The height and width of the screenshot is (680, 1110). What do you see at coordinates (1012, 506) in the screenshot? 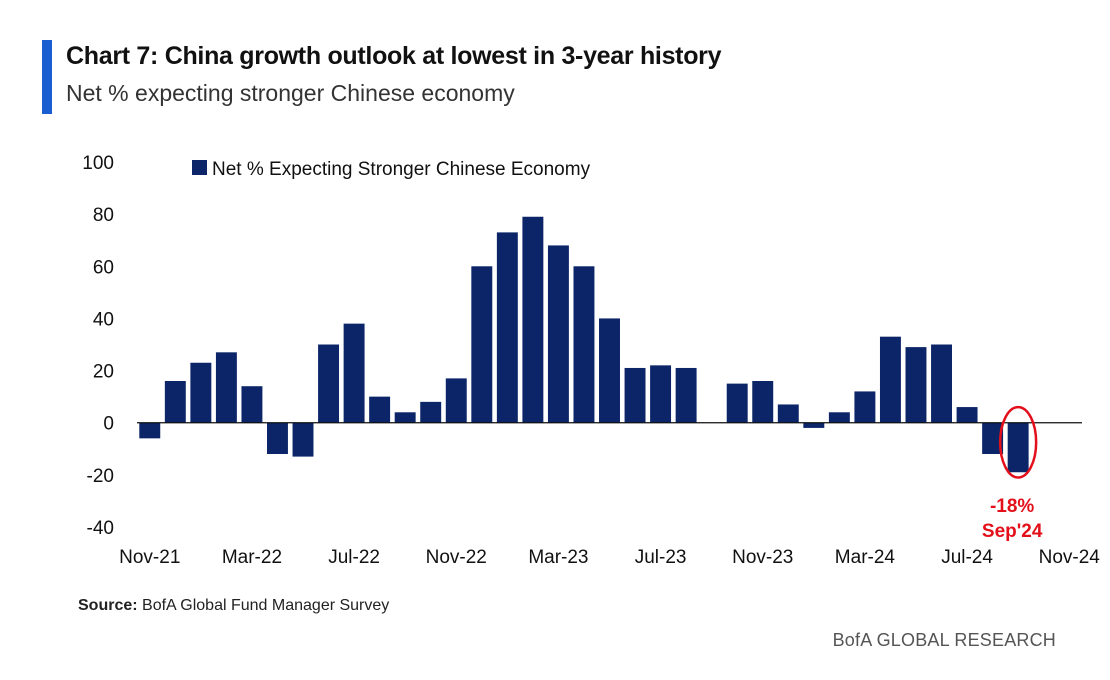
I see `annotation-value-label: -18%` at bounding box center [1012, 506].